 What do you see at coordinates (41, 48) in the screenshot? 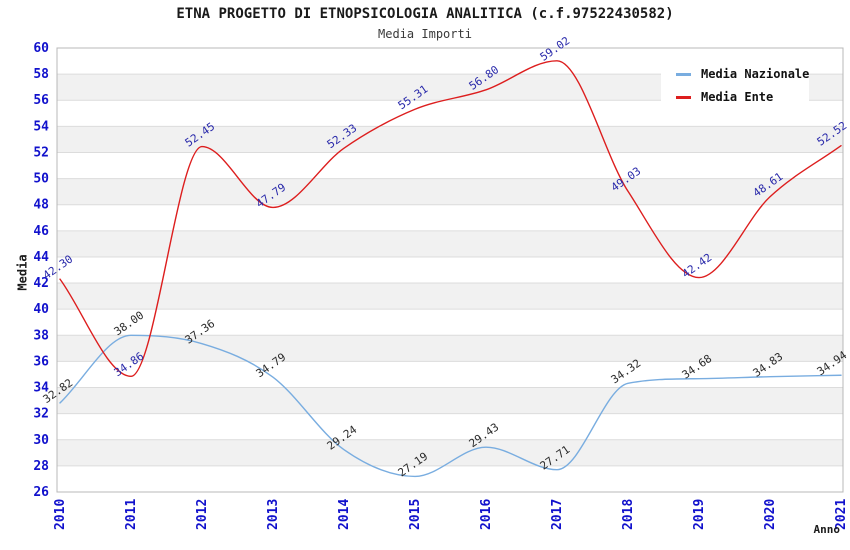
I see `y-tick-label: 60` at bounding box center [41, 48].